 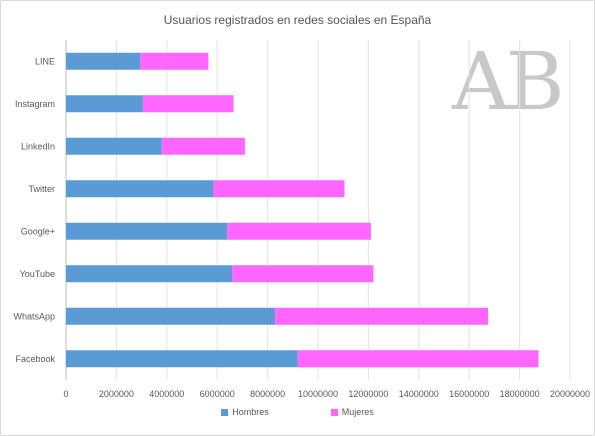 I want to click on legend-item-hombres: Hombres, so click(x=245, y=412).